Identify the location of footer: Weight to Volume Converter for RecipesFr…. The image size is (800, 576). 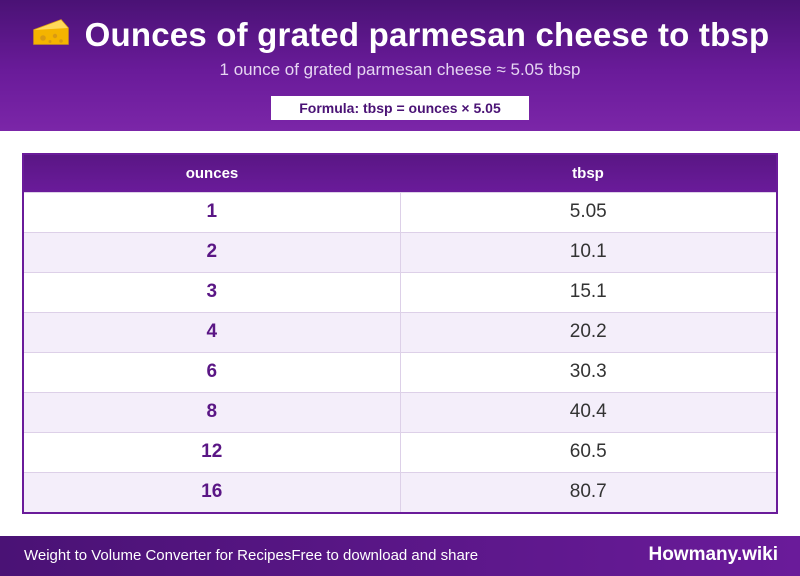
(400, 556).